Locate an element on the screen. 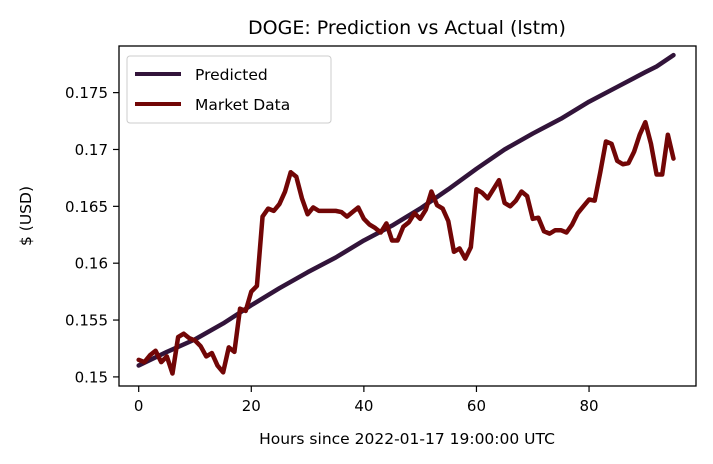 The height and width of the screenshot is (464, 713). chart-title: DOGE: Prediction vs Actual (lstm) is located at coordinates (407, 28).